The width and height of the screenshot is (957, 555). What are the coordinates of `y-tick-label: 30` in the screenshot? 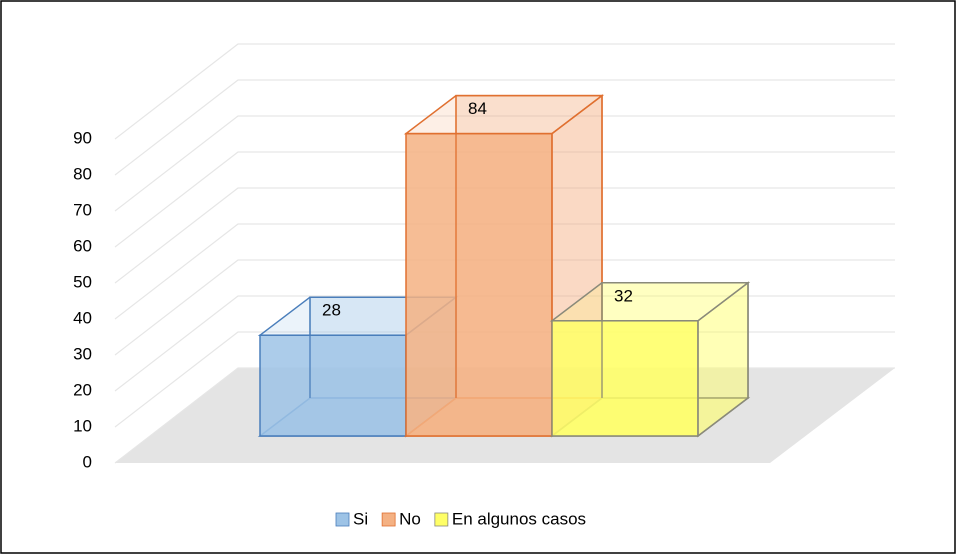 It's located at (82, 353).